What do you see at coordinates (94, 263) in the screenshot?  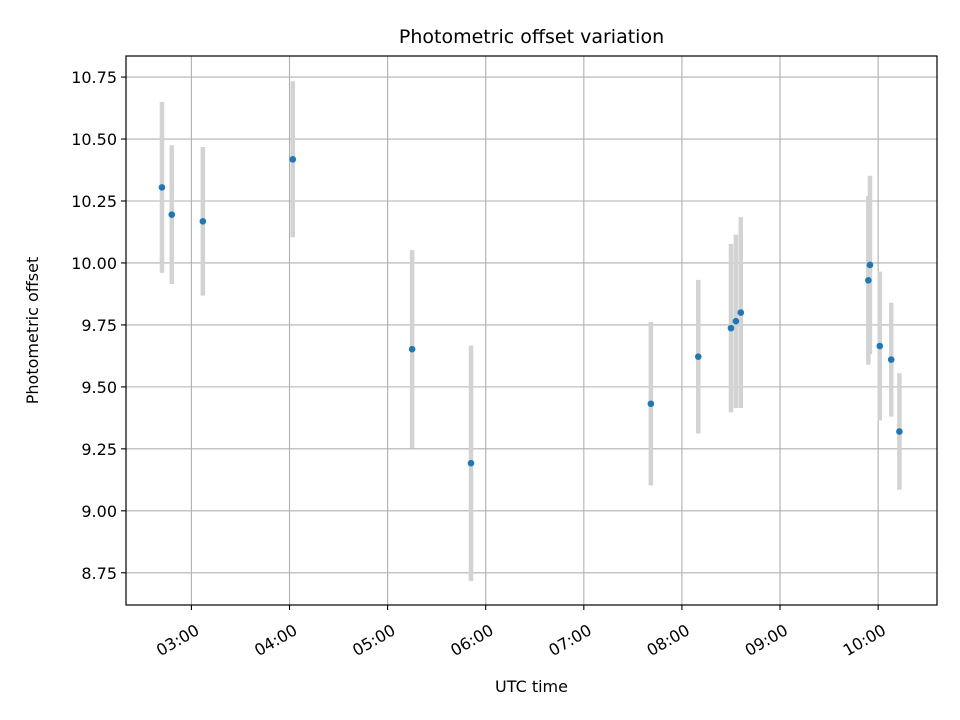 I see `y-tick-label: 10.00` at bounding box center [94, 263].